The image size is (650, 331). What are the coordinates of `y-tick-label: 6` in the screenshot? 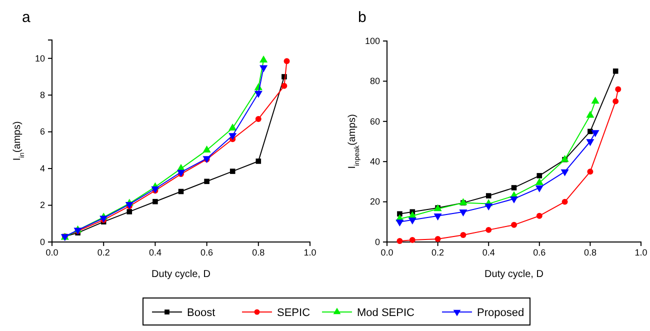 It's located at (42, 131).